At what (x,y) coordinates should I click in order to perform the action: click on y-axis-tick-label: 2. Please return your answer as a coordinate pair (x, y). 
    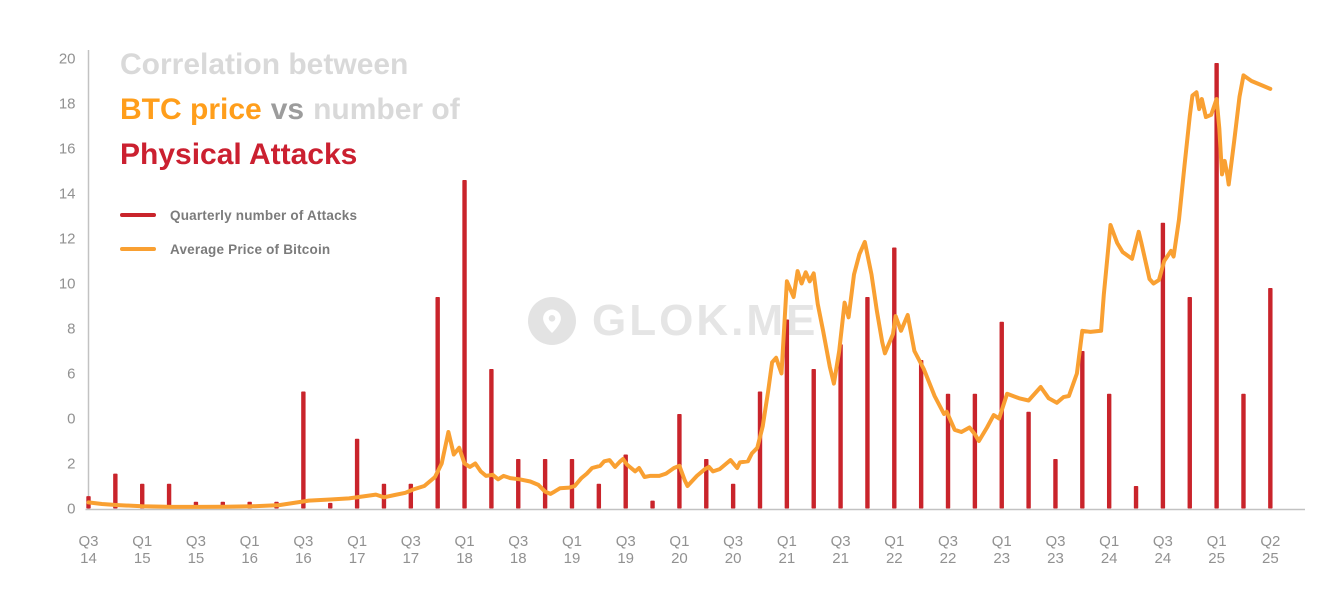
    Looking at the image, I should click on (71, 464).